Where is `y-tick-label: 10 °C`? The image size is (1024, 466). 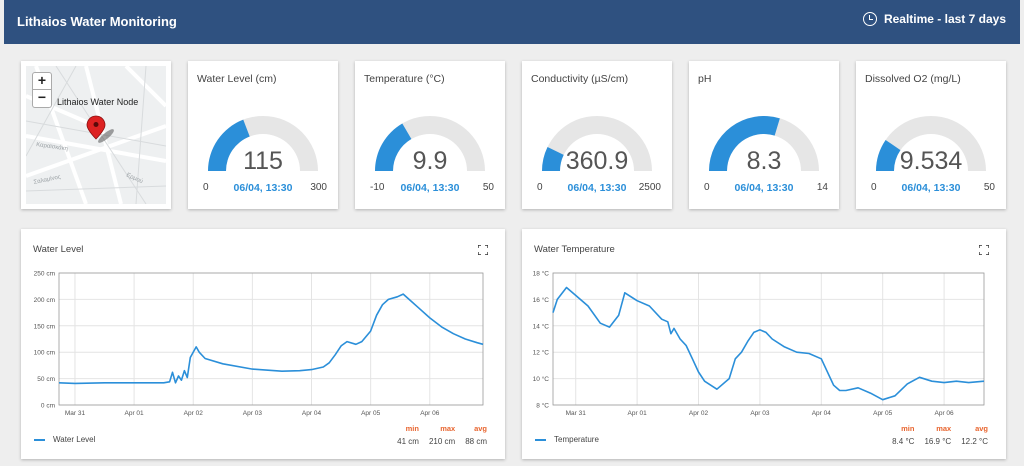 y-tick-label: 10 °C is located at coordinates (541, 379).